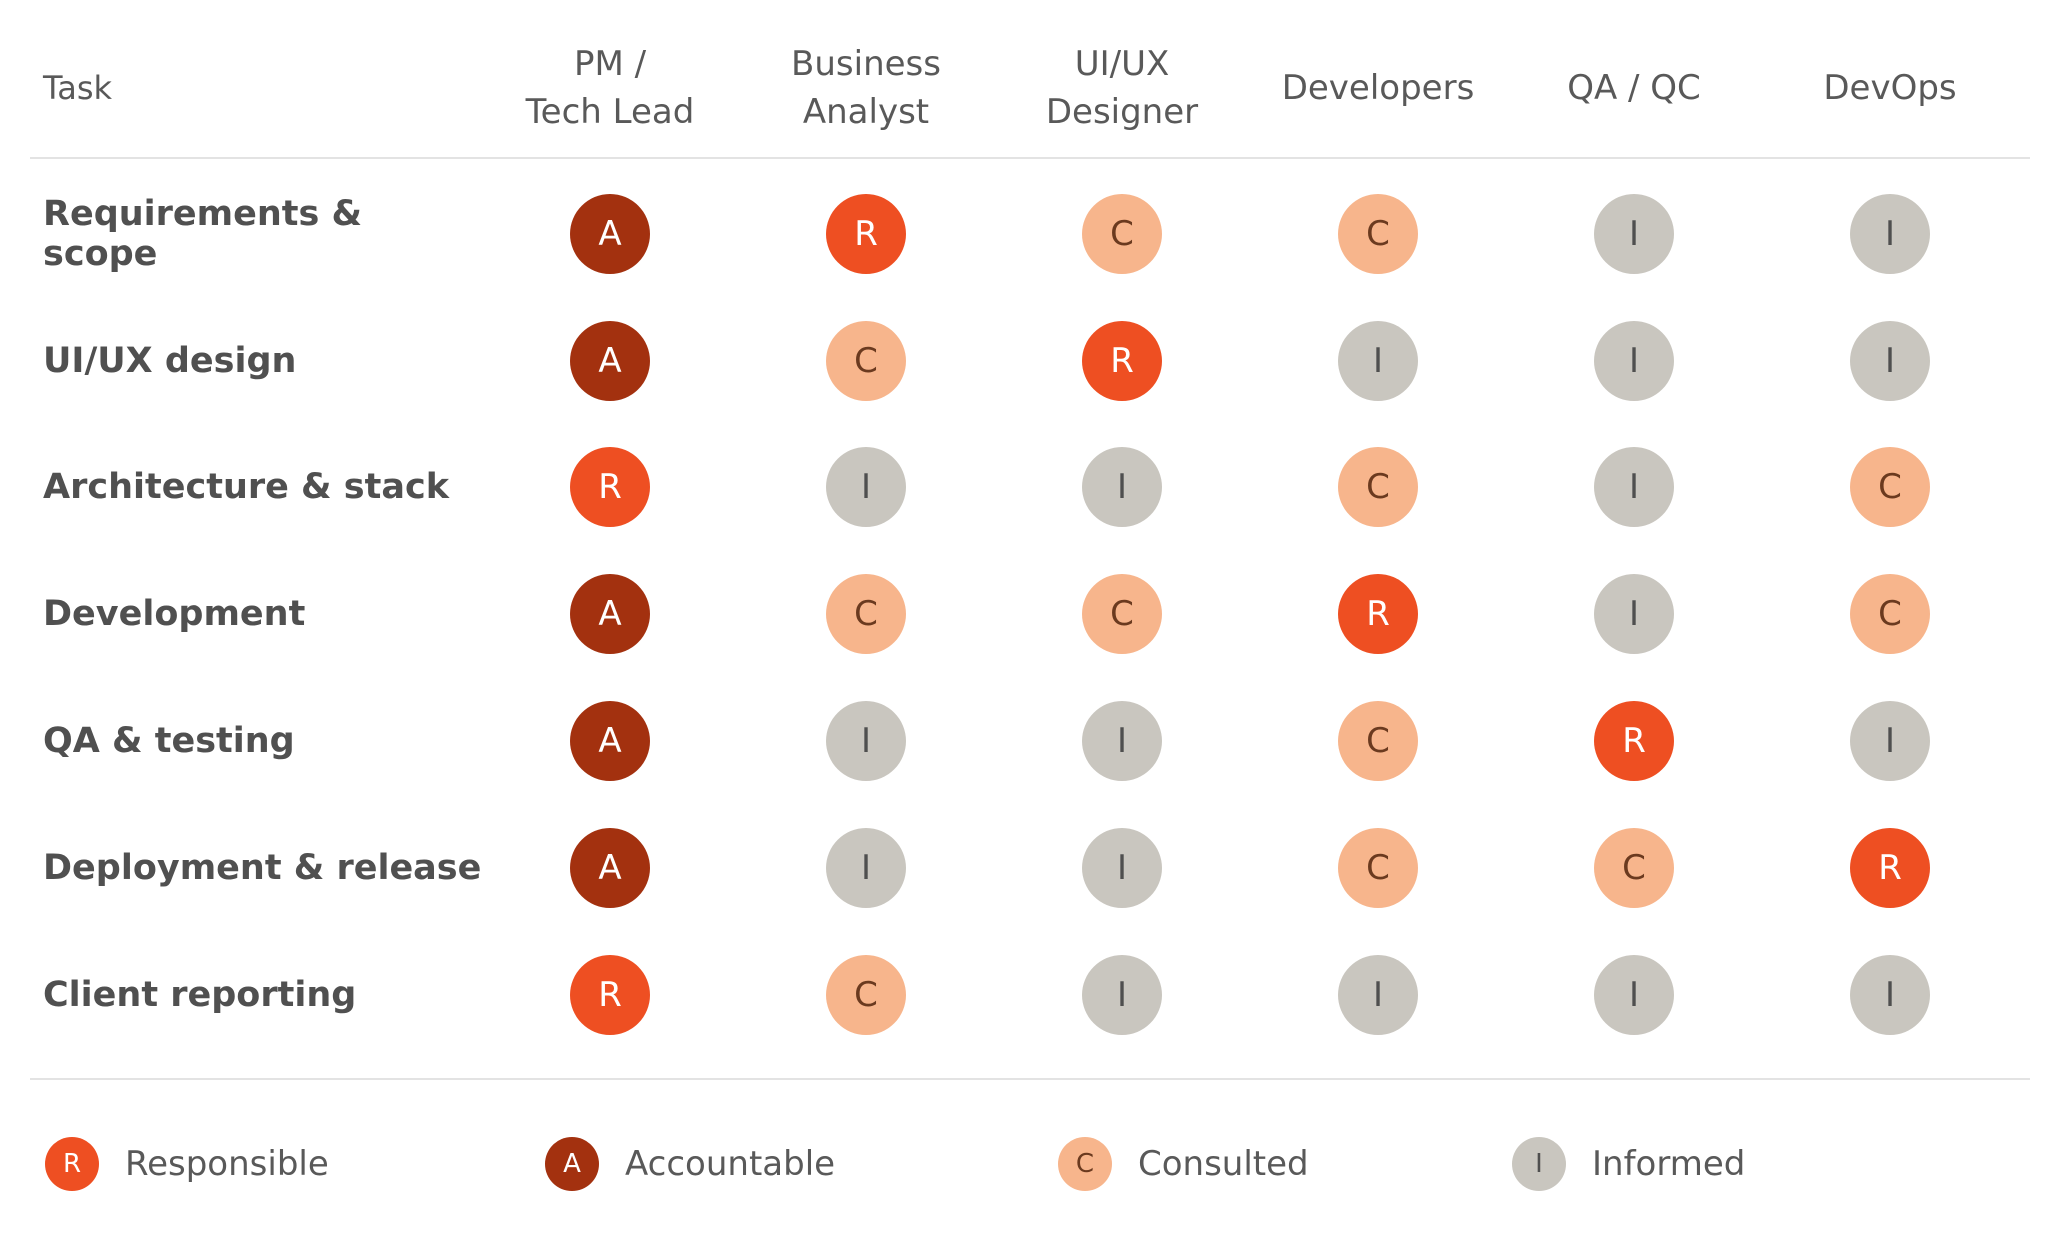 The image size is (2048, 1235). I want to click on task-label: Client reporting, so click(200, 995).